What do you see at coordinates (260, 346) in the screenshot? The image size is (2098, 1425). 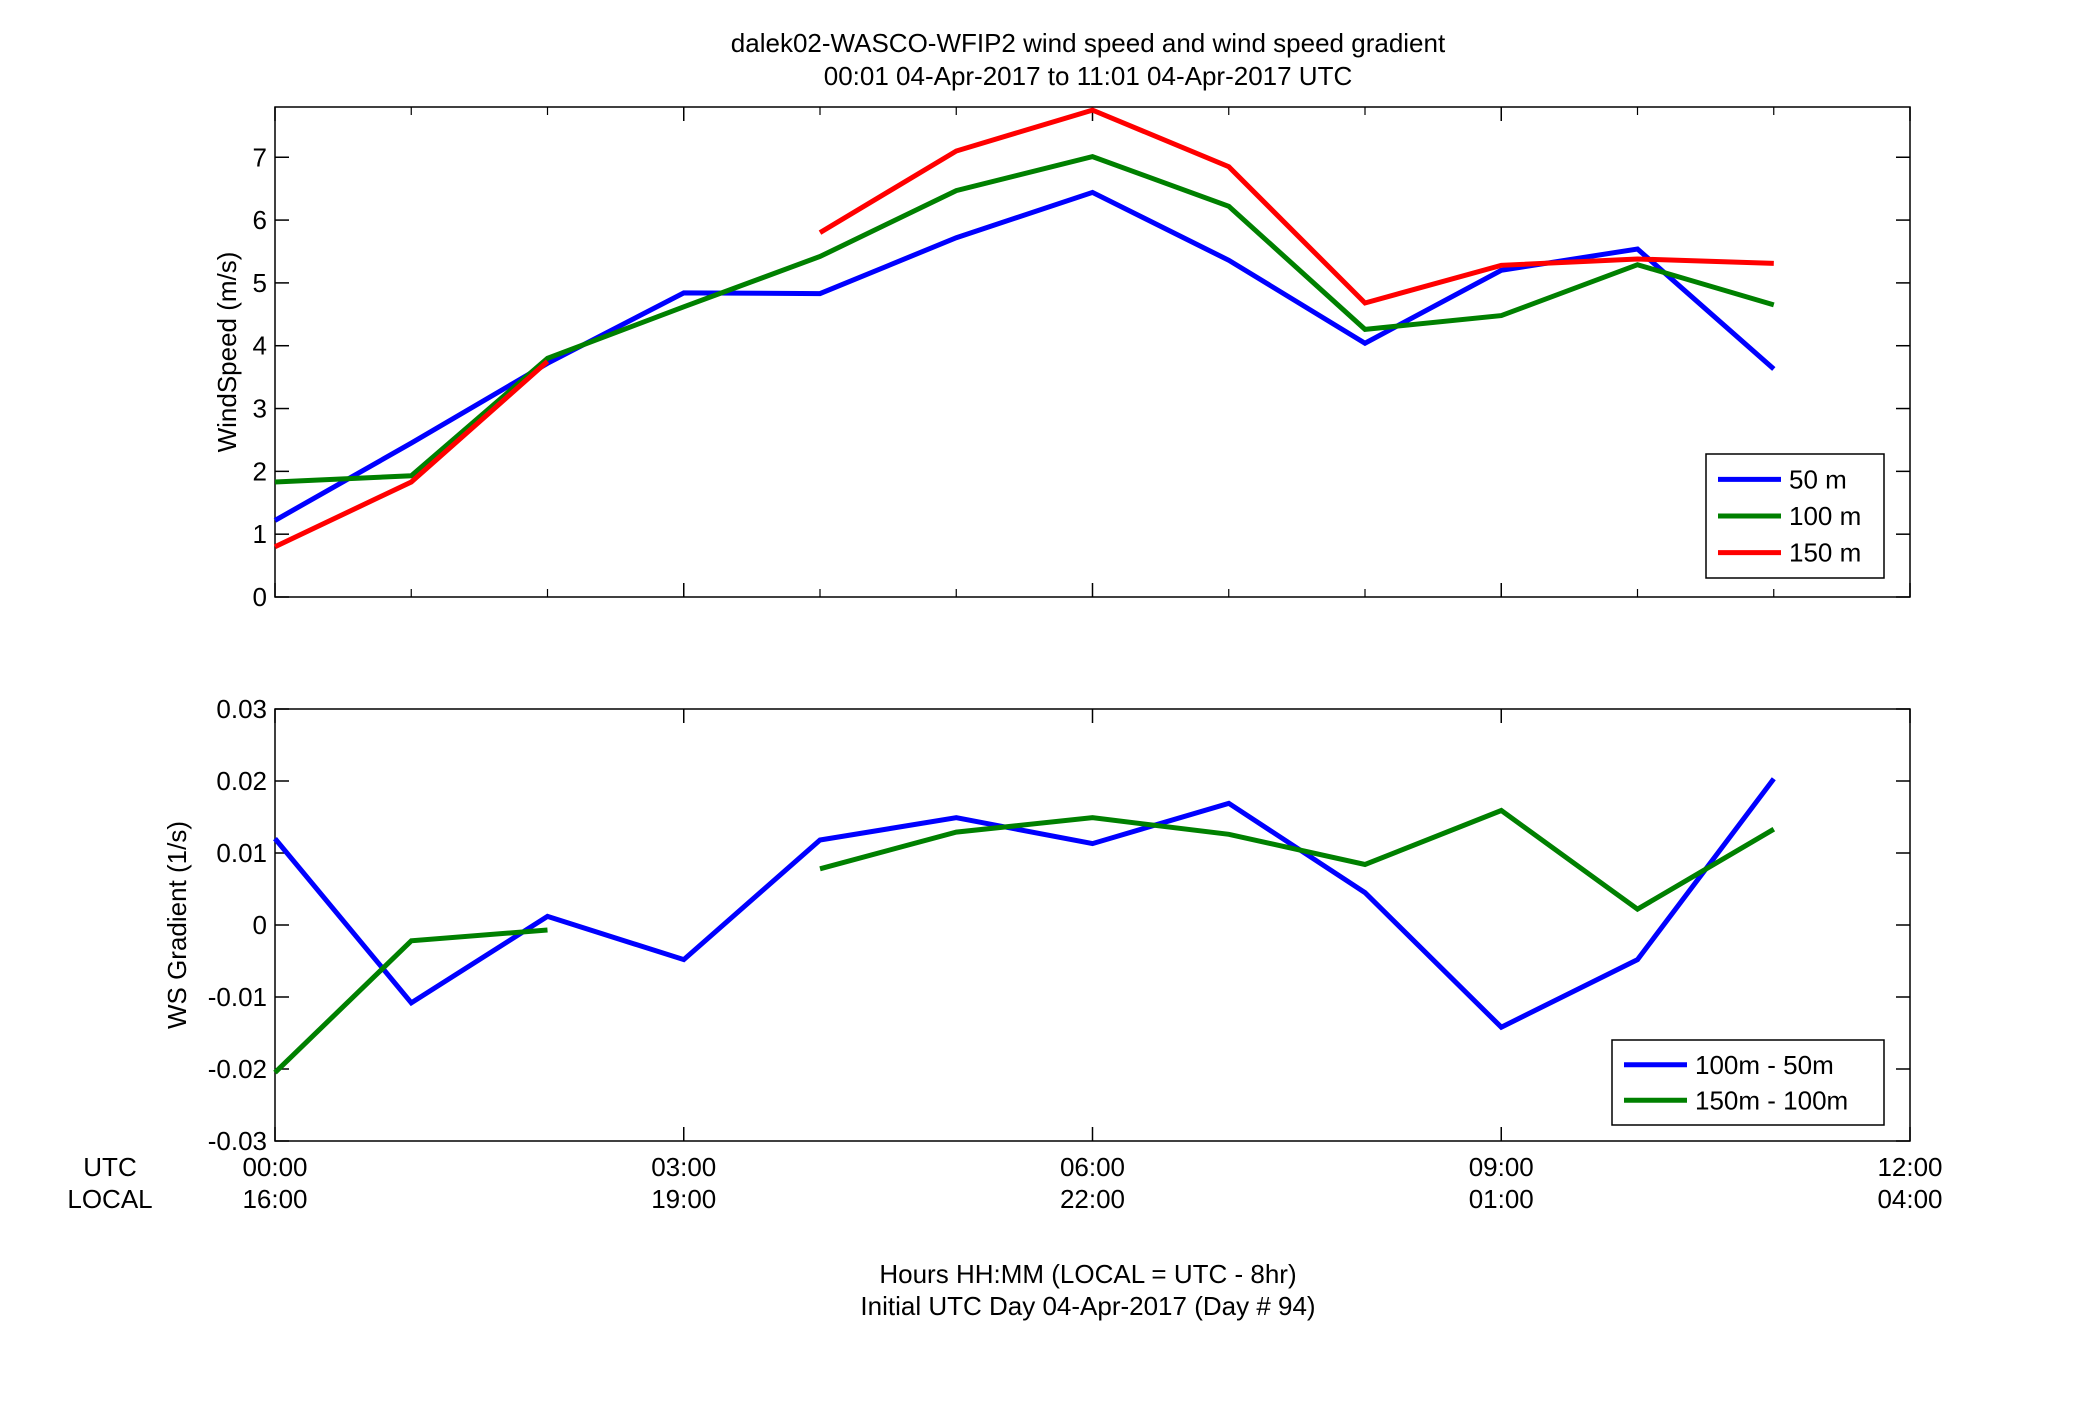 I see `windspeed-ytick-label: 4` at bounding box center [260, 346].